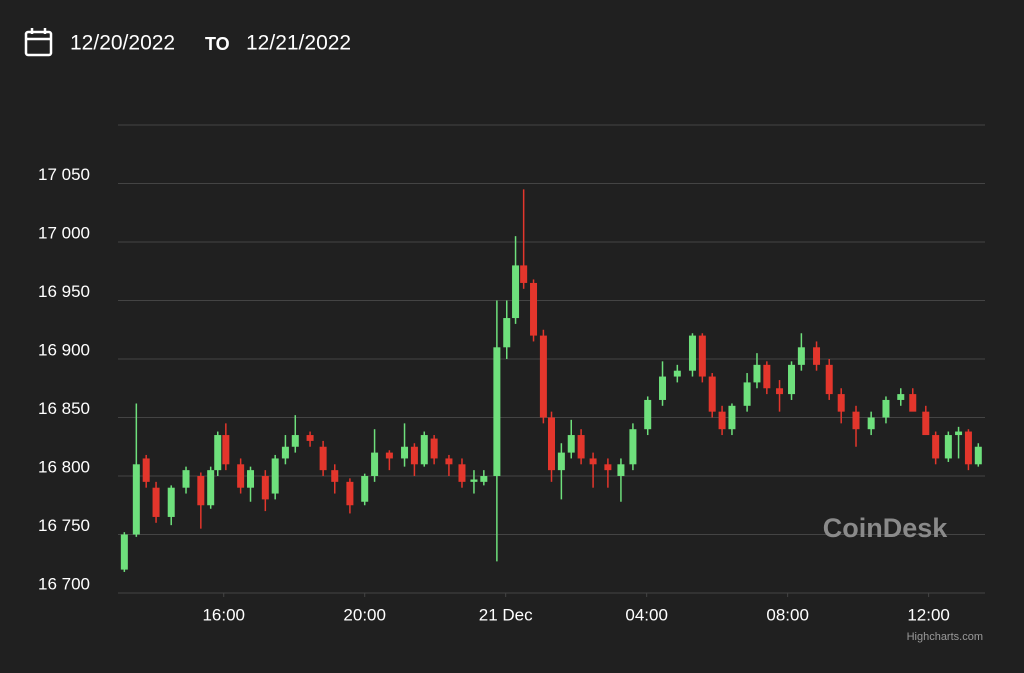  Describe the element at coordinates (506, 614) in the screenshot. I see `x-tick-label: 21 Dec` at that location.